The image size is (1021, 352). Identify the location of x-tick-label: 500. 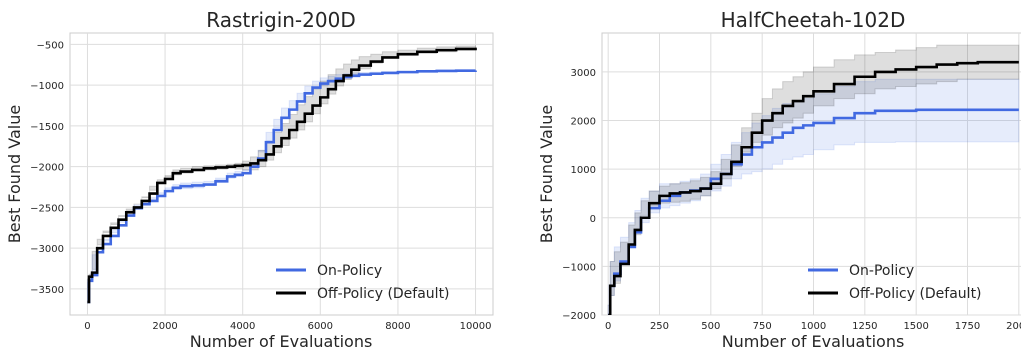
(710, 326).